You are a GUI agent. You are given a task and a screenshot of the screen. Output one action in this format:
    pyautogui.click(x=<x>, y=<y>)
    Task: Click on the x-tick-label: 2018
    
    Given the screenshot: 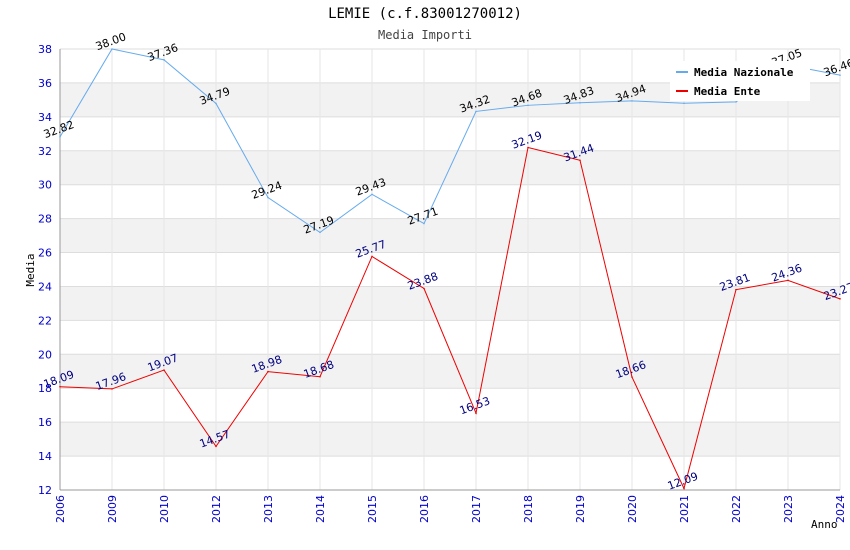 What is the action you would take?
    pyautogui.click(x=528, y=509)
    